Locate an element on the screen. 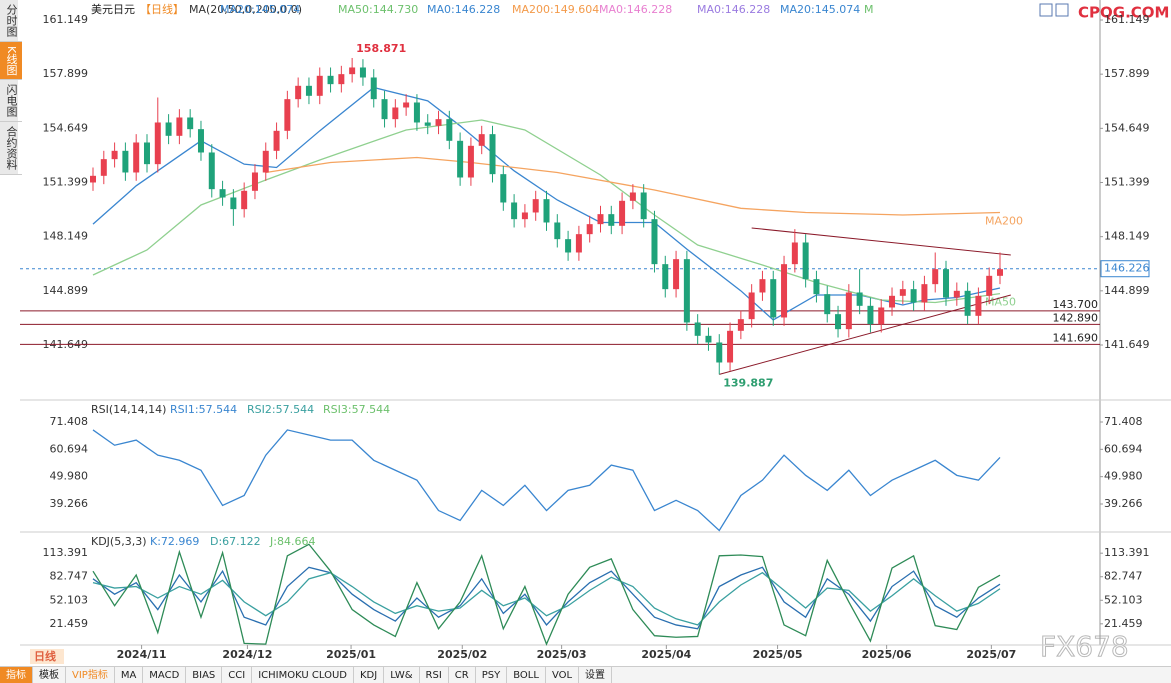 This screenshot has height=683, width=1171. toolbar-item: CCI is located at coordinates (237, 675).